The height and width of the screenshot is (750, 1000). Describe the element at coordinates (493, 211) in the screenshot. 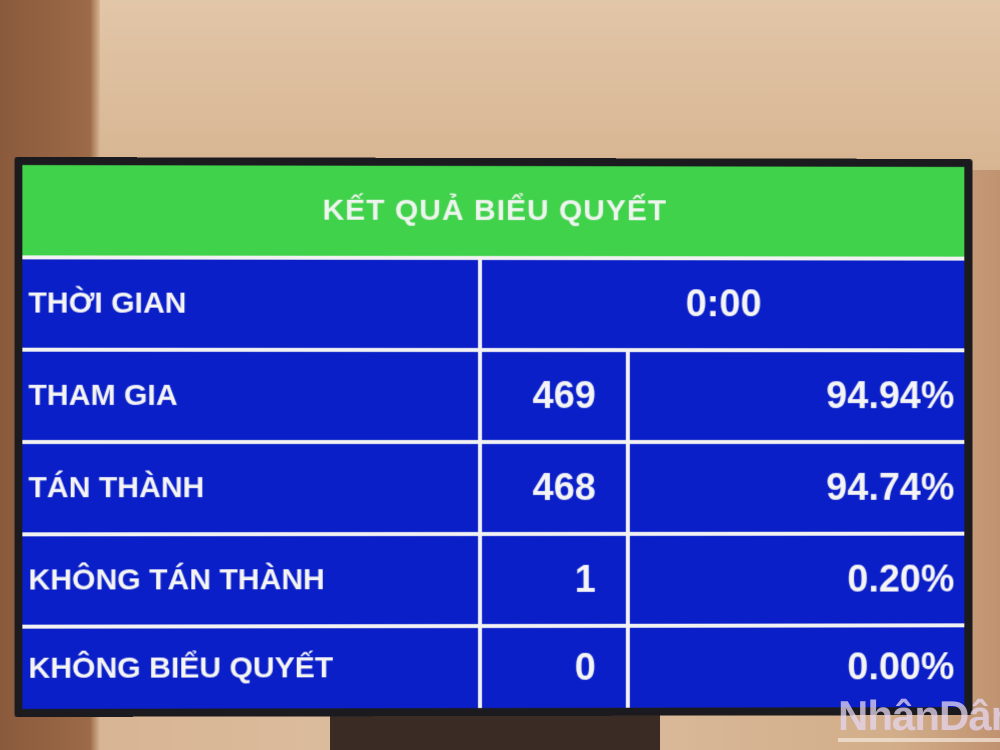

I see `results-title: KẾT QUẢ BIỂU QUYẾT` at that location.